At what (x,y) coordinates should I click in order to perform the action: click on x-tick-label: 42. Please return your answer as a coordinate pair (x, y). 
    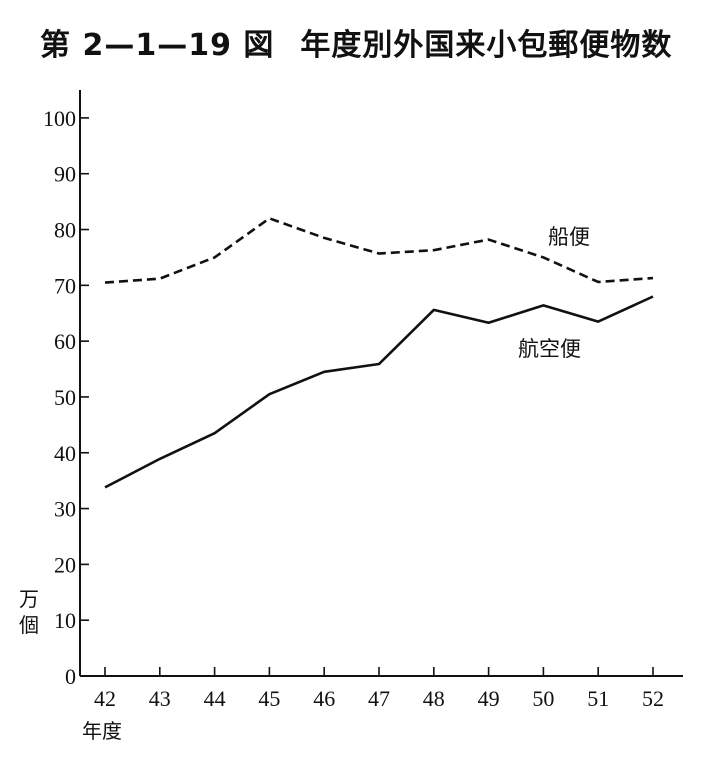
    Looking at the image, I should click on (105, 698).